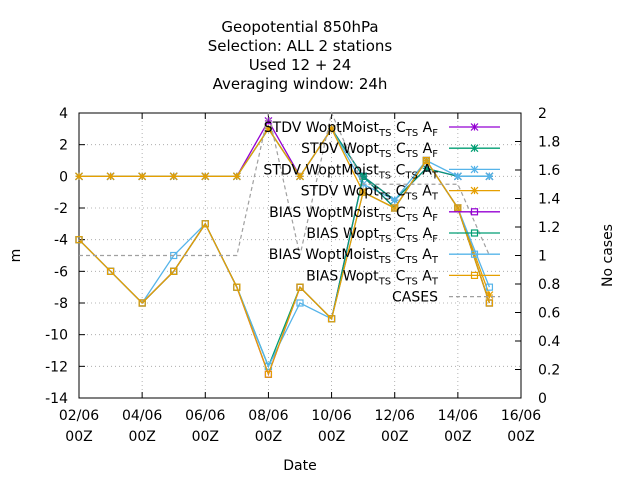  I want to click on y2-tick-label: 0.6, so click(549, 314).